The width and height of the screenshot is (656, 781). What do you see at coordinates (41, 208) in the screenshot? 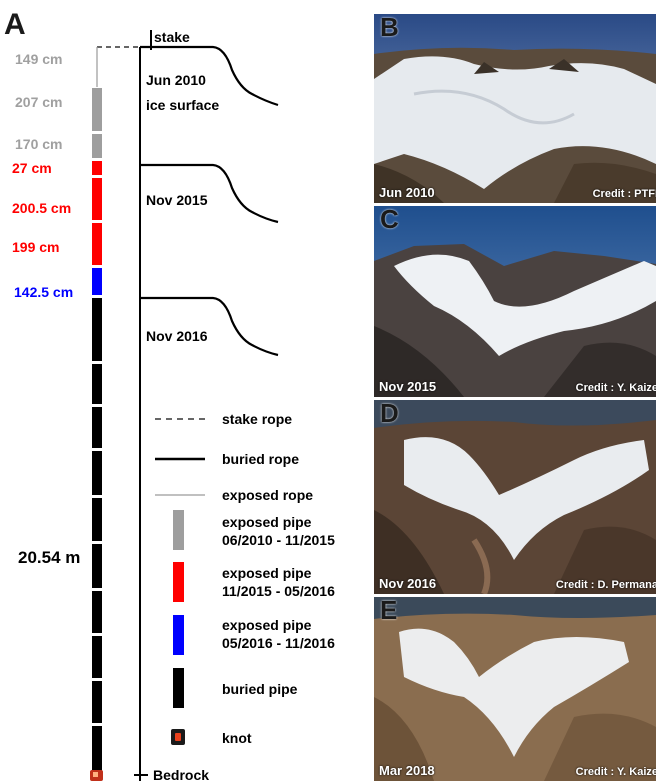
I see `pipe-label: 200.5 cm` at bounding box center [41, 208].